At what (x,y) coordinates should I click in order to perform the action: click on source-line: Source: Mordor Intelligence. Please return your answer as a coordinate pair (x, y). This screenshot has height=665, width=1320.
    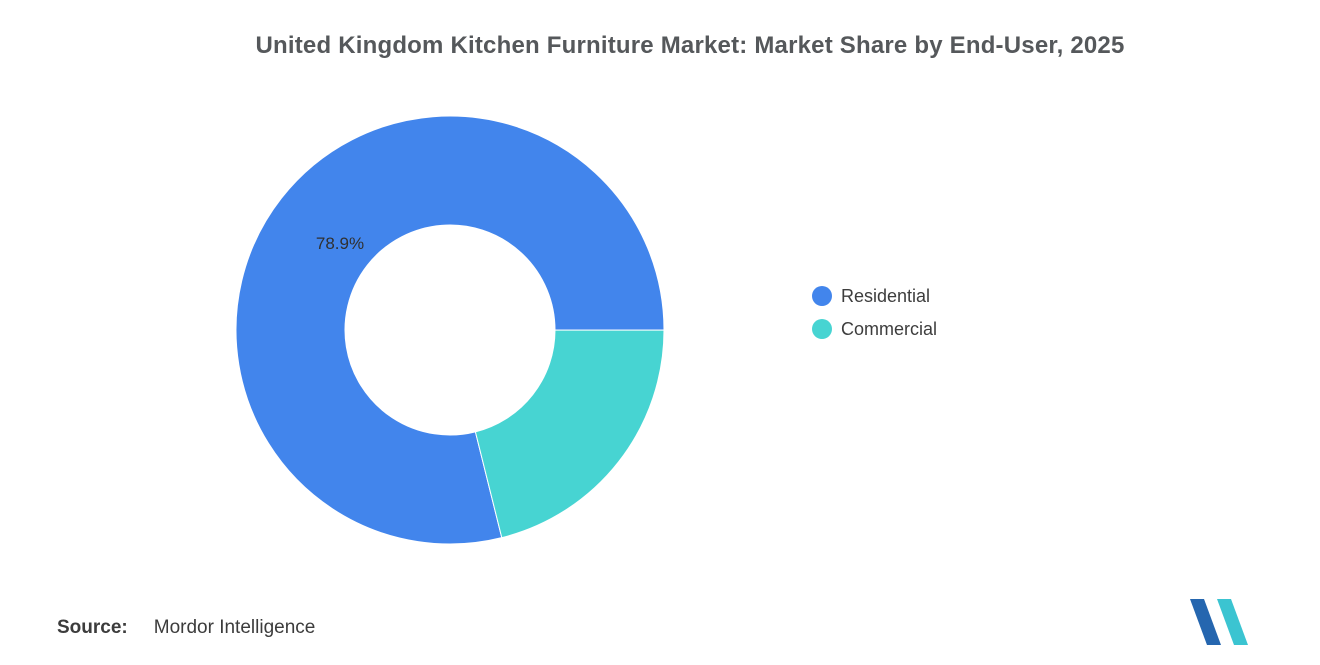
    Looking at the image, I should click on (186, 628).